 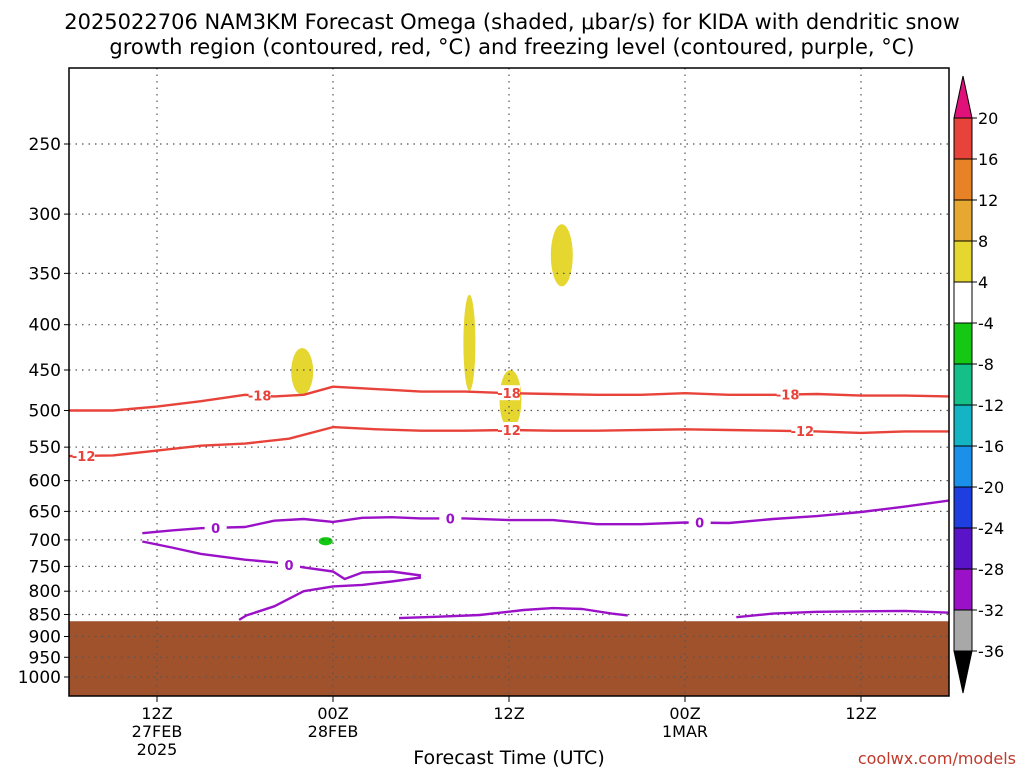 What do you see at coordinates (45, 658) in the screenshot?
I see `y-tick-label-950: 950` at bounding box center [45, 658].